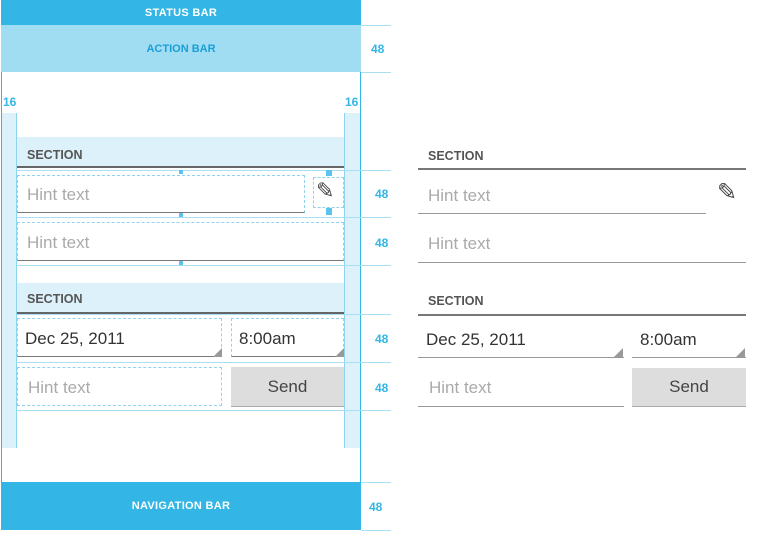  Describe the element at coordinates (352, 102) in the screenshot. I see `margin-right-label: 16` at that location.